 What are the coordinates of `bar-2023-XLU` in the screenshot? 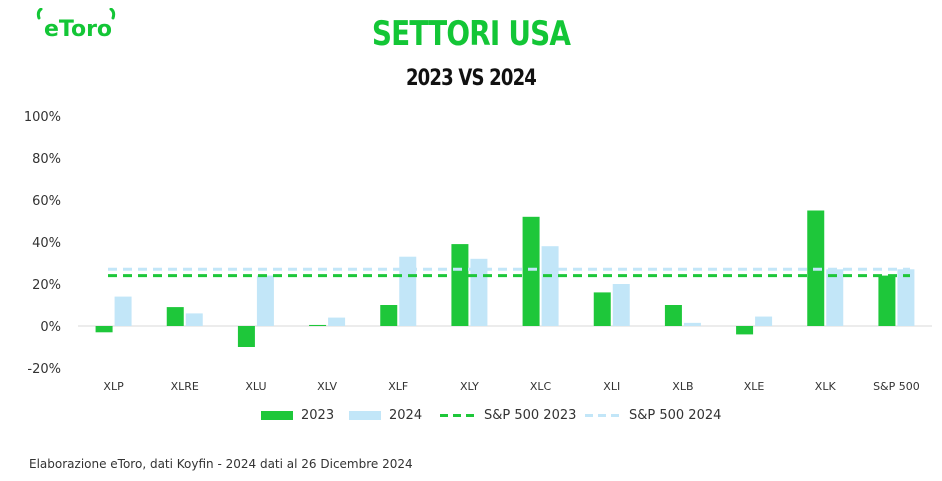 It's located at (246, 336).